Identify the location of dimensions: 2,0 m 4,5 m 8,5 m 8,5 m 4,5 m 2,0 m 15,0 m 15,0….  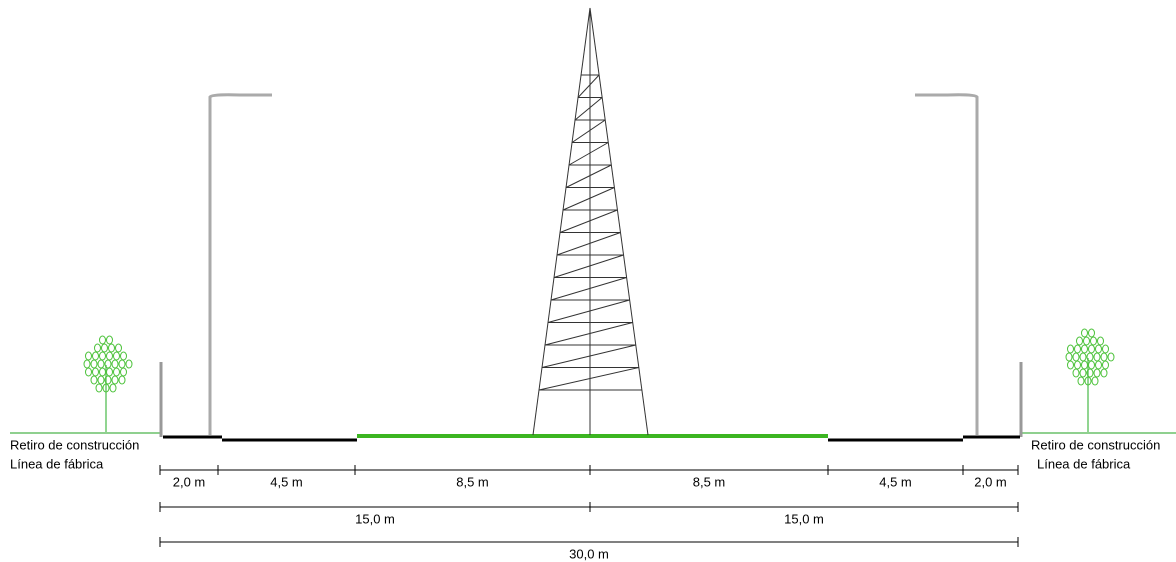
(589, 513).